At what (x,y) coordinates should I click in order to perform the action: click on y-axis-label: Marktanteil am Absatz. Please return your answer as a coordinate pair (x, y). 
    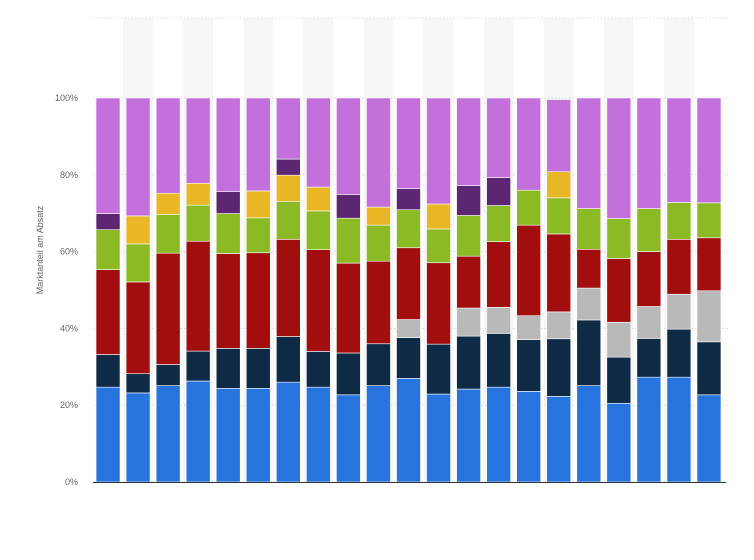
    Looking at the image, I should click on (40, 249).